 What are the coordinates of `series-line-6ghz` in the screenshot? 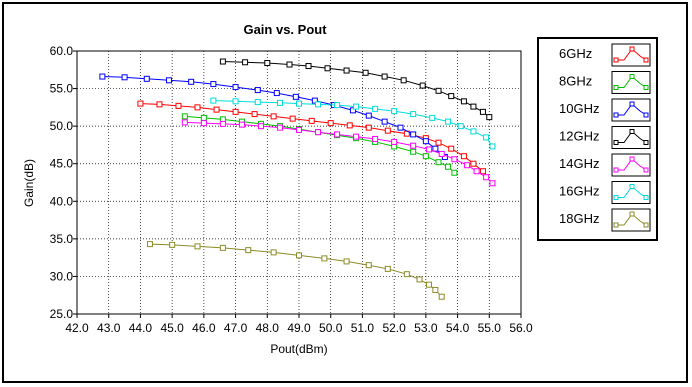 It's located at (312, 137).